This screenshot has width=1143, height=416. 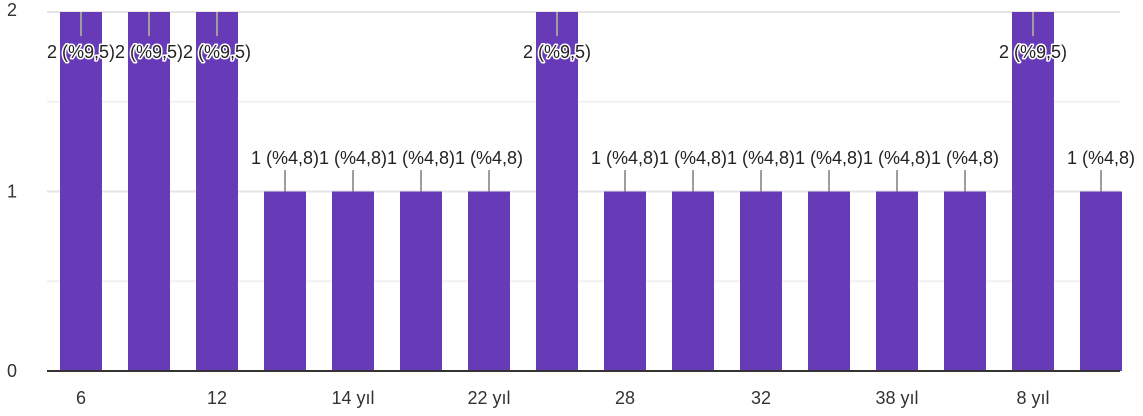 I want to click on x-tick-label: 8 yıl, so click(x=1032, y=398).